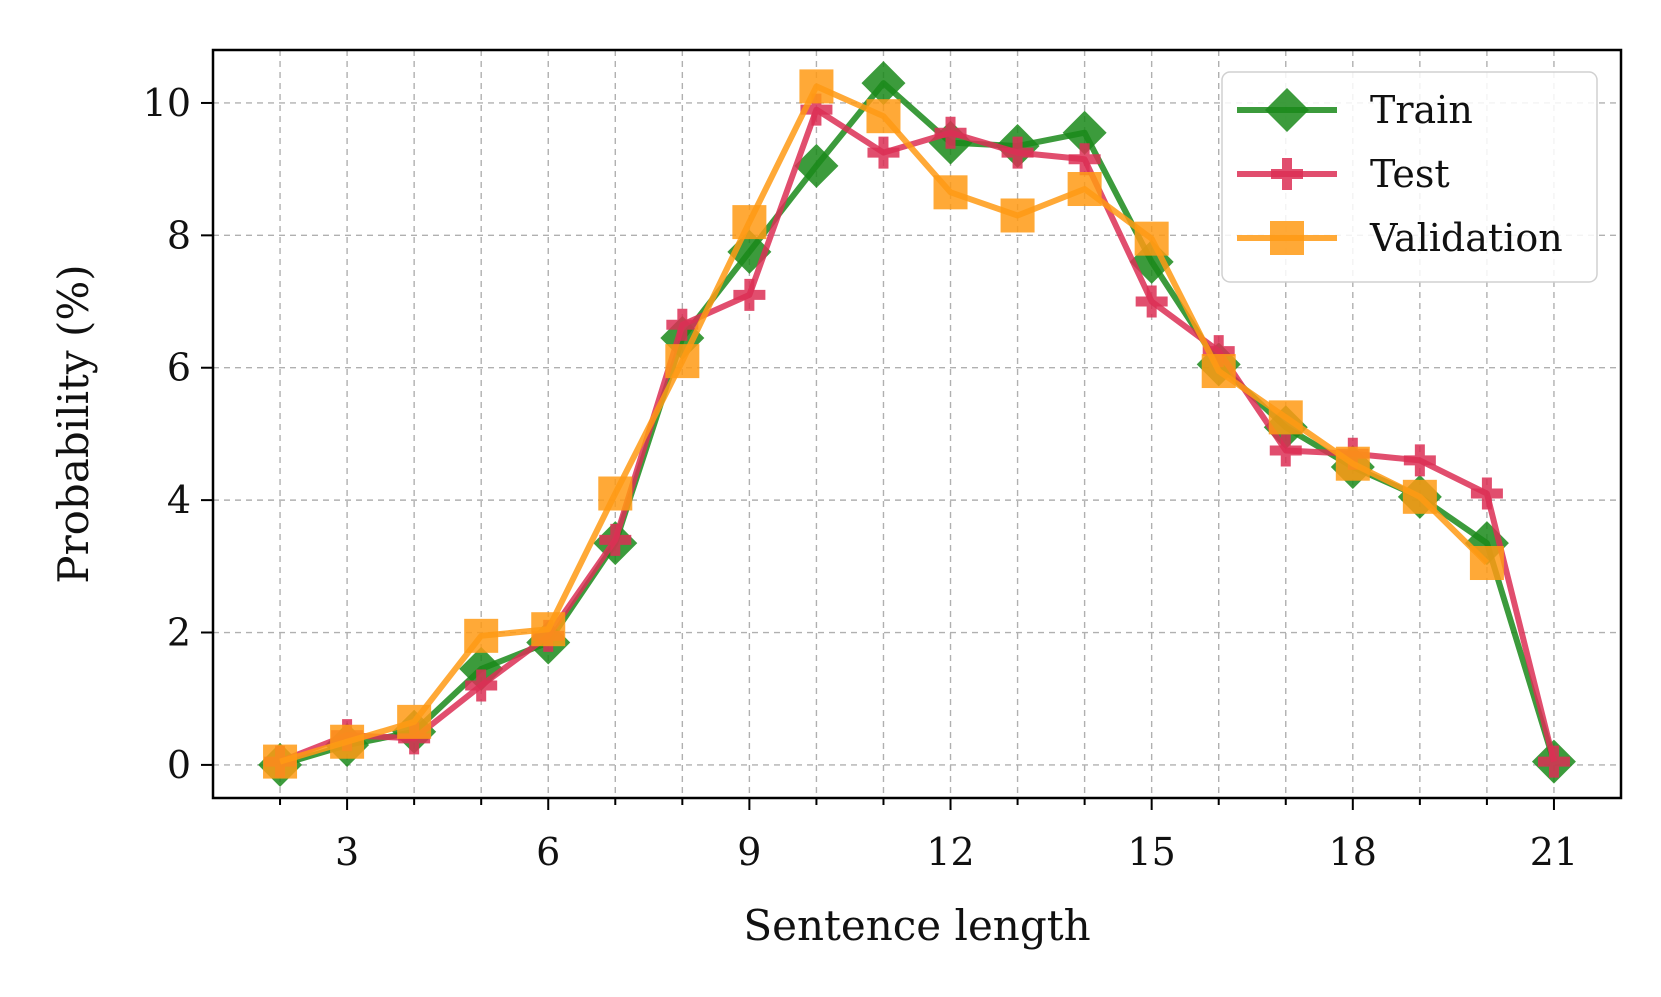  What do you see at coordinates (749, 852) in the screenshot?
I see `x-tick-label: 9` at bounding box center [749, 852].